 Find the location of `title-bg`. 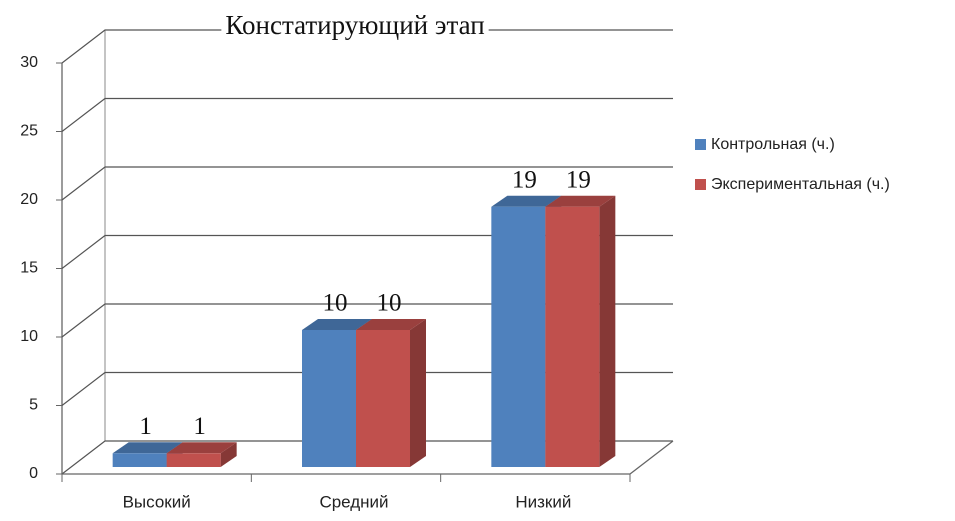

title-bg is located at coordinates (355, 25).